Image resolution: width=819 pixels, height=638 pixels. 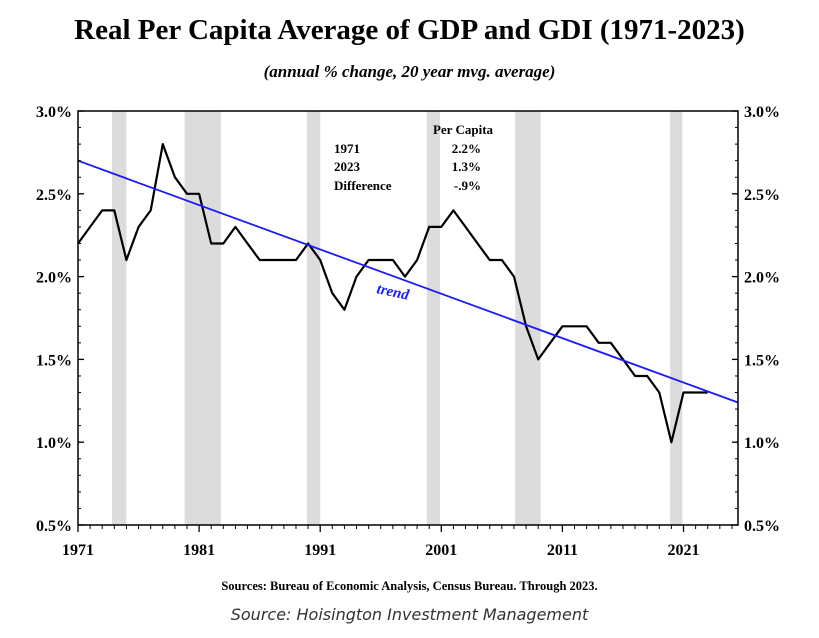 I want to click on x-tick-label: 1991, so click(x=320, y=550).